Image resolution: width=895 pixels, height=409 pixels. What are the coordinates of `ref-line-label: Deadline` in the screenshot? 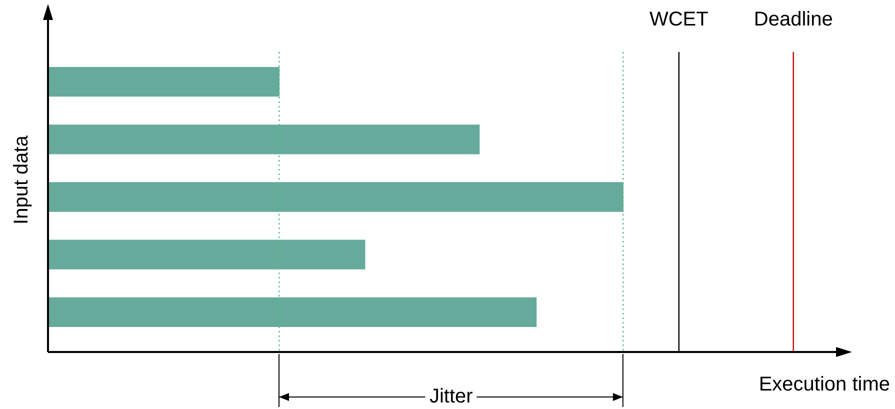 It's located at (793, 19).